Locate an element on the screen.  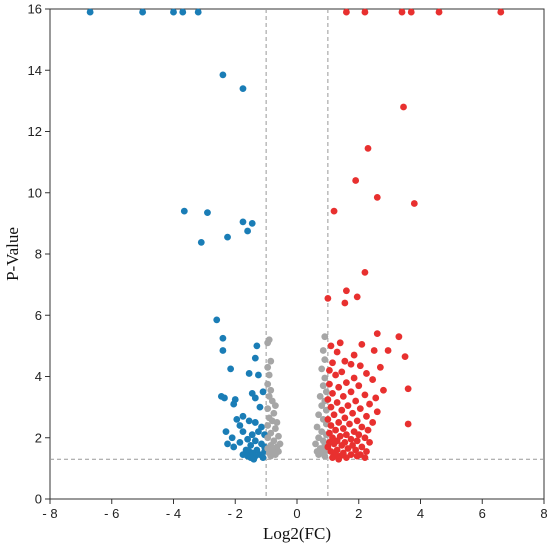
x-axis-ticks: - 8 - 6 - 4 - 2 0 2 4 6 8 is located at coordinates (295, 510).